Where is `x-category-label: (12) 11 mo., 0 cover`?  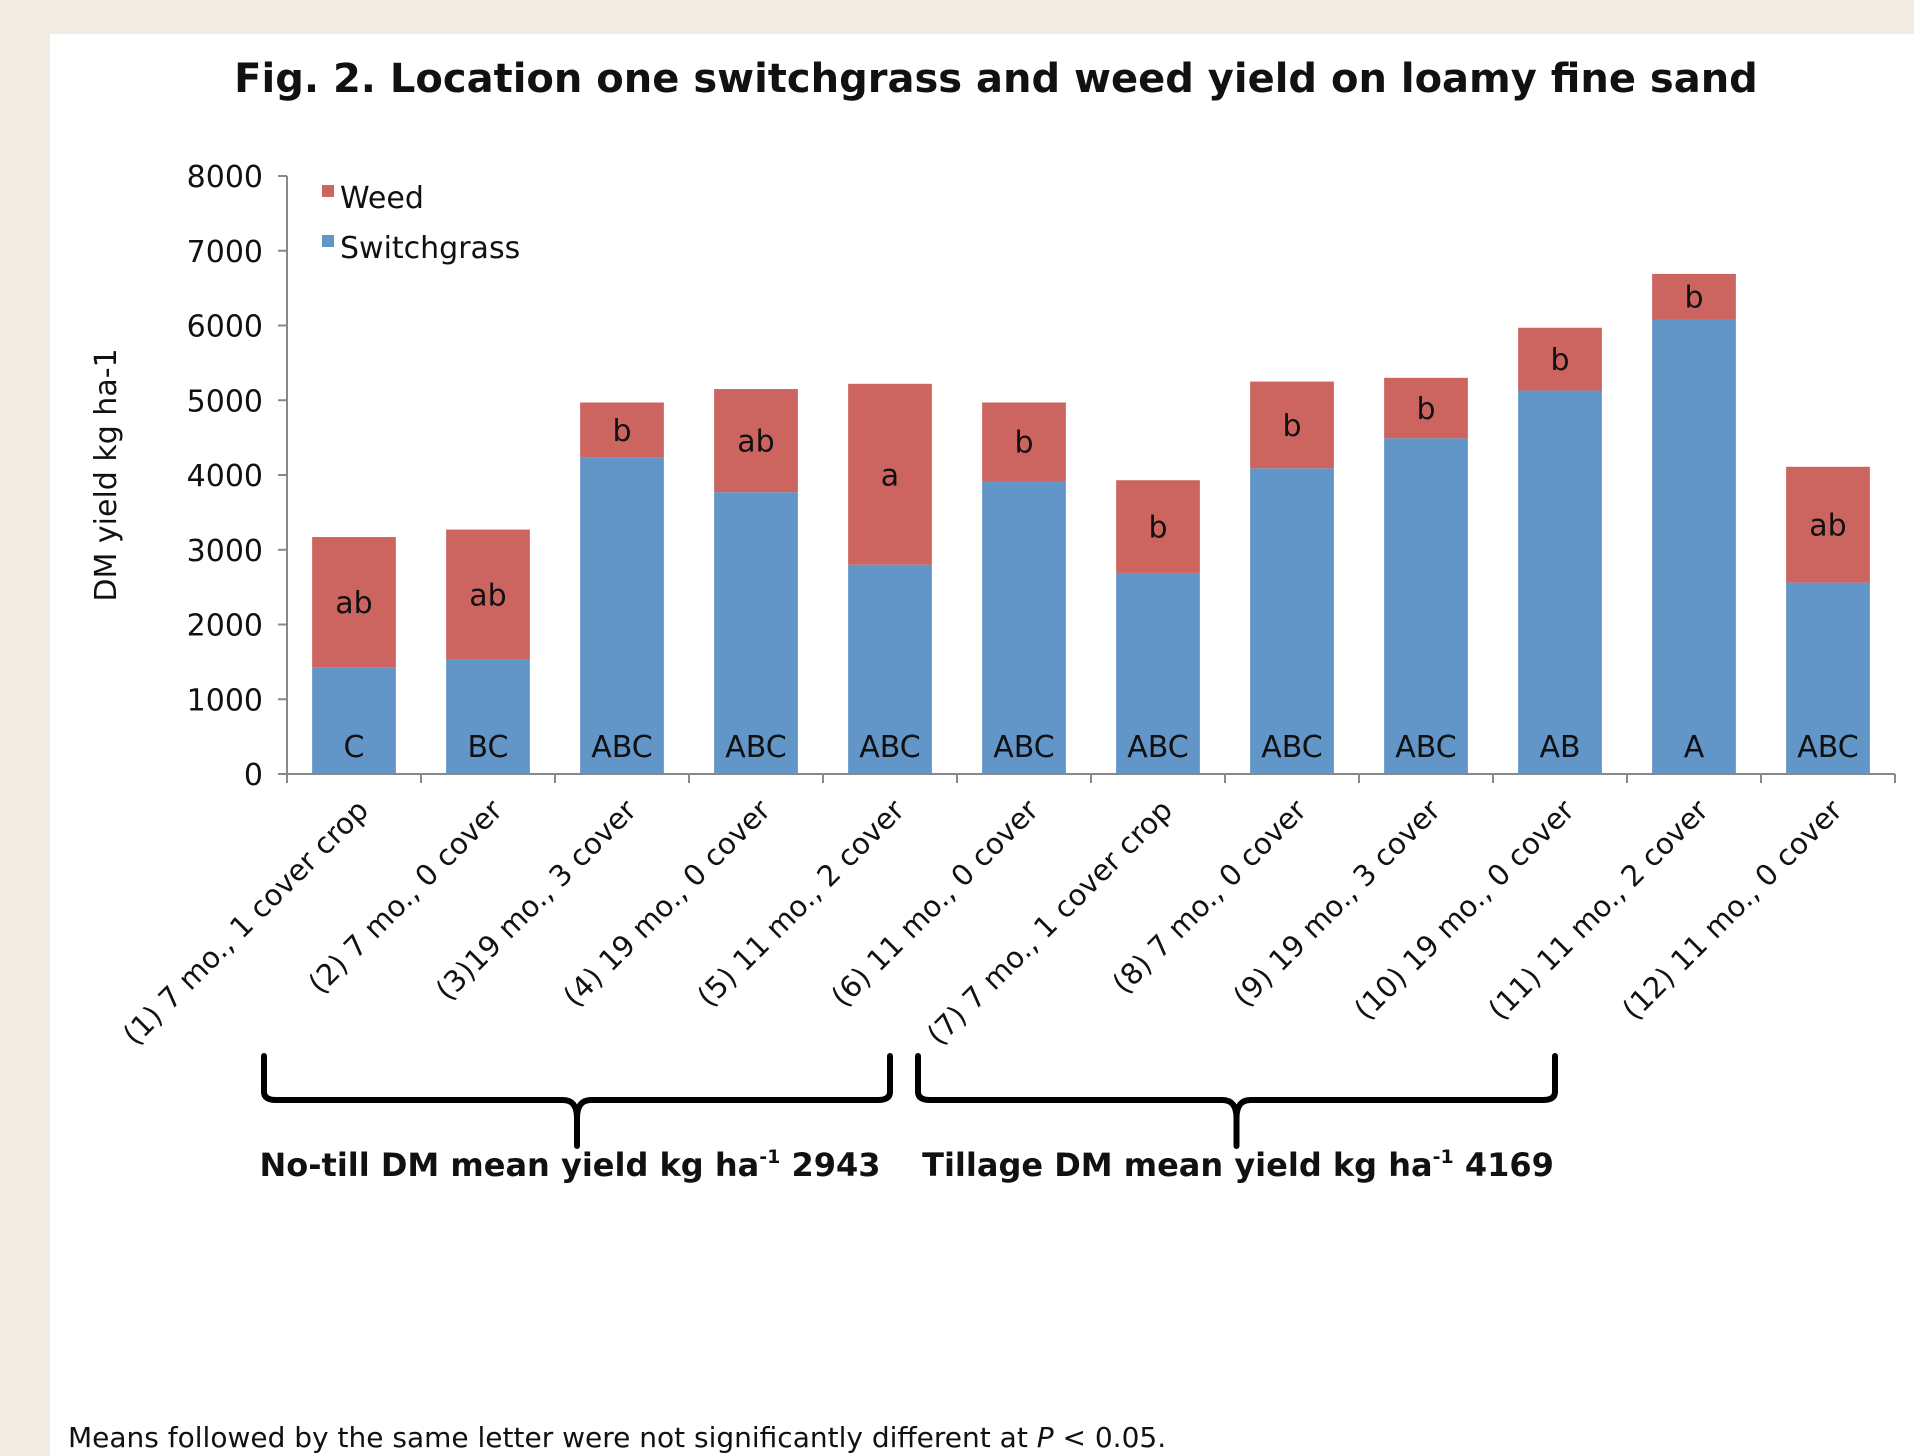
x-category-label: (12) 11 mo., 0 cover is located at coordinates (1732, 910).